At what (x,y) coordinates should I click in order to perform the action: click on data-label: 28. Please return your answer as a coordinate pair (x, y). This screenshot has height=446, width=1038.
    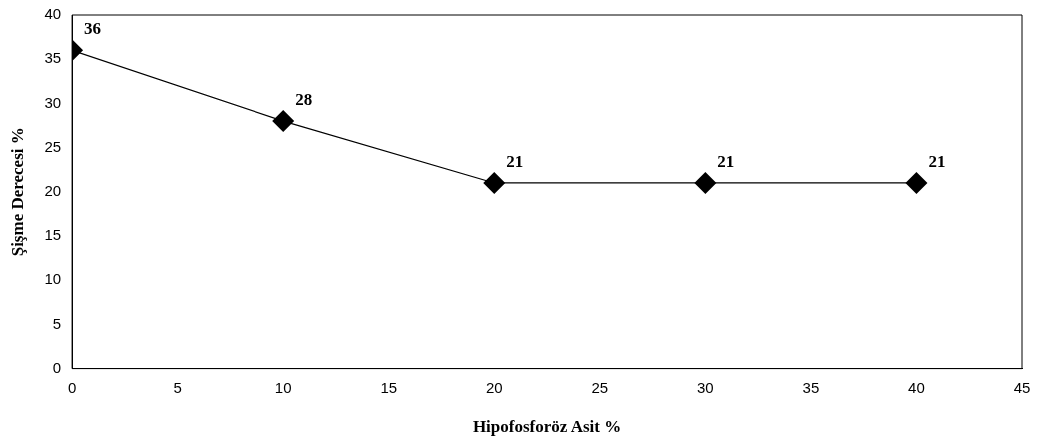
    Looking at the image, I should click on (304, 100).